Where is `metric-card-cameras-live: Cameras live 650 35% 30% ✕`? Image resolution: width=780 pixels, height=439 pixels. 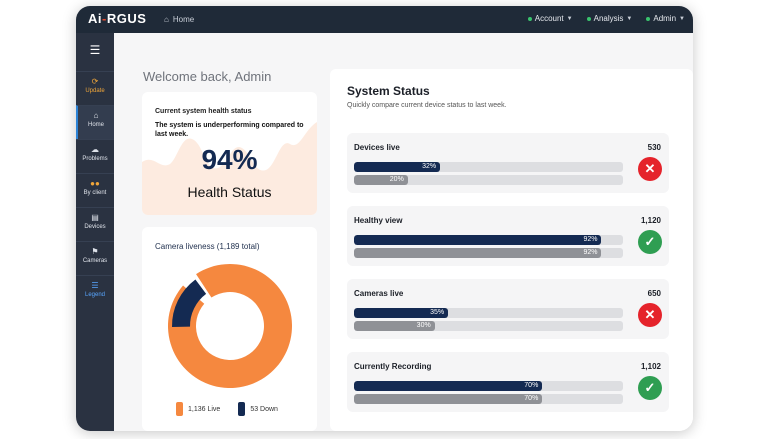
metric-card-cameras-live: Cameras live 650 35% 30% ✕ is located at coordinates (508, 309).